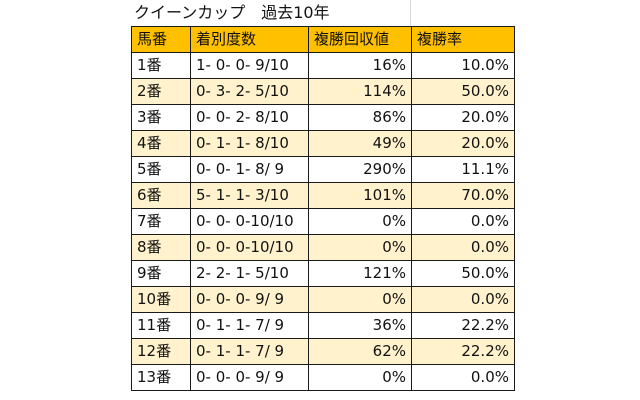 The height and width of the screenshot is (400, 640). I want to click on cell-post-position: 8番, so click(161, 247).